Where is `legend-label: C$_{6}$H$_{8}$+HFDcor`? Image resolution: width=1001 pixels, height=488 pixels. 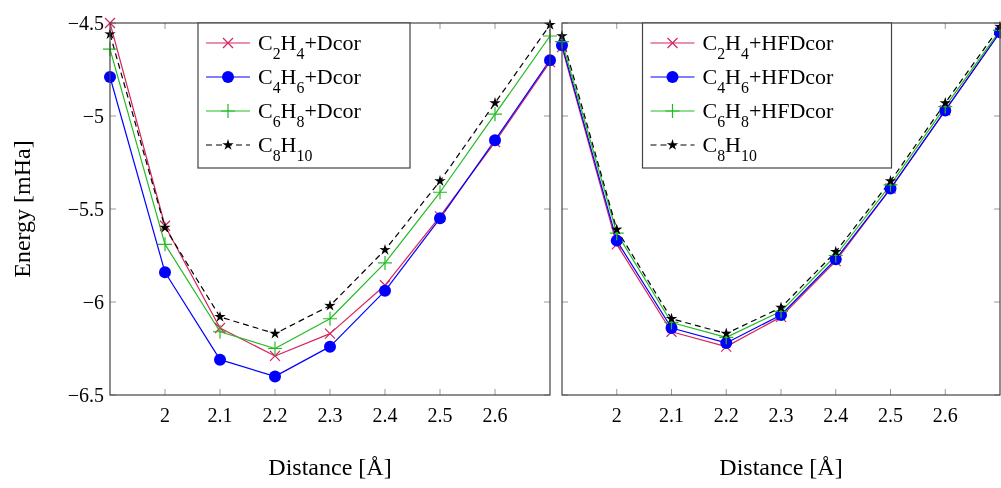
legend-label: C$_{6}$H$_{8}$+HFDcor is located at coordinates (768, 114).